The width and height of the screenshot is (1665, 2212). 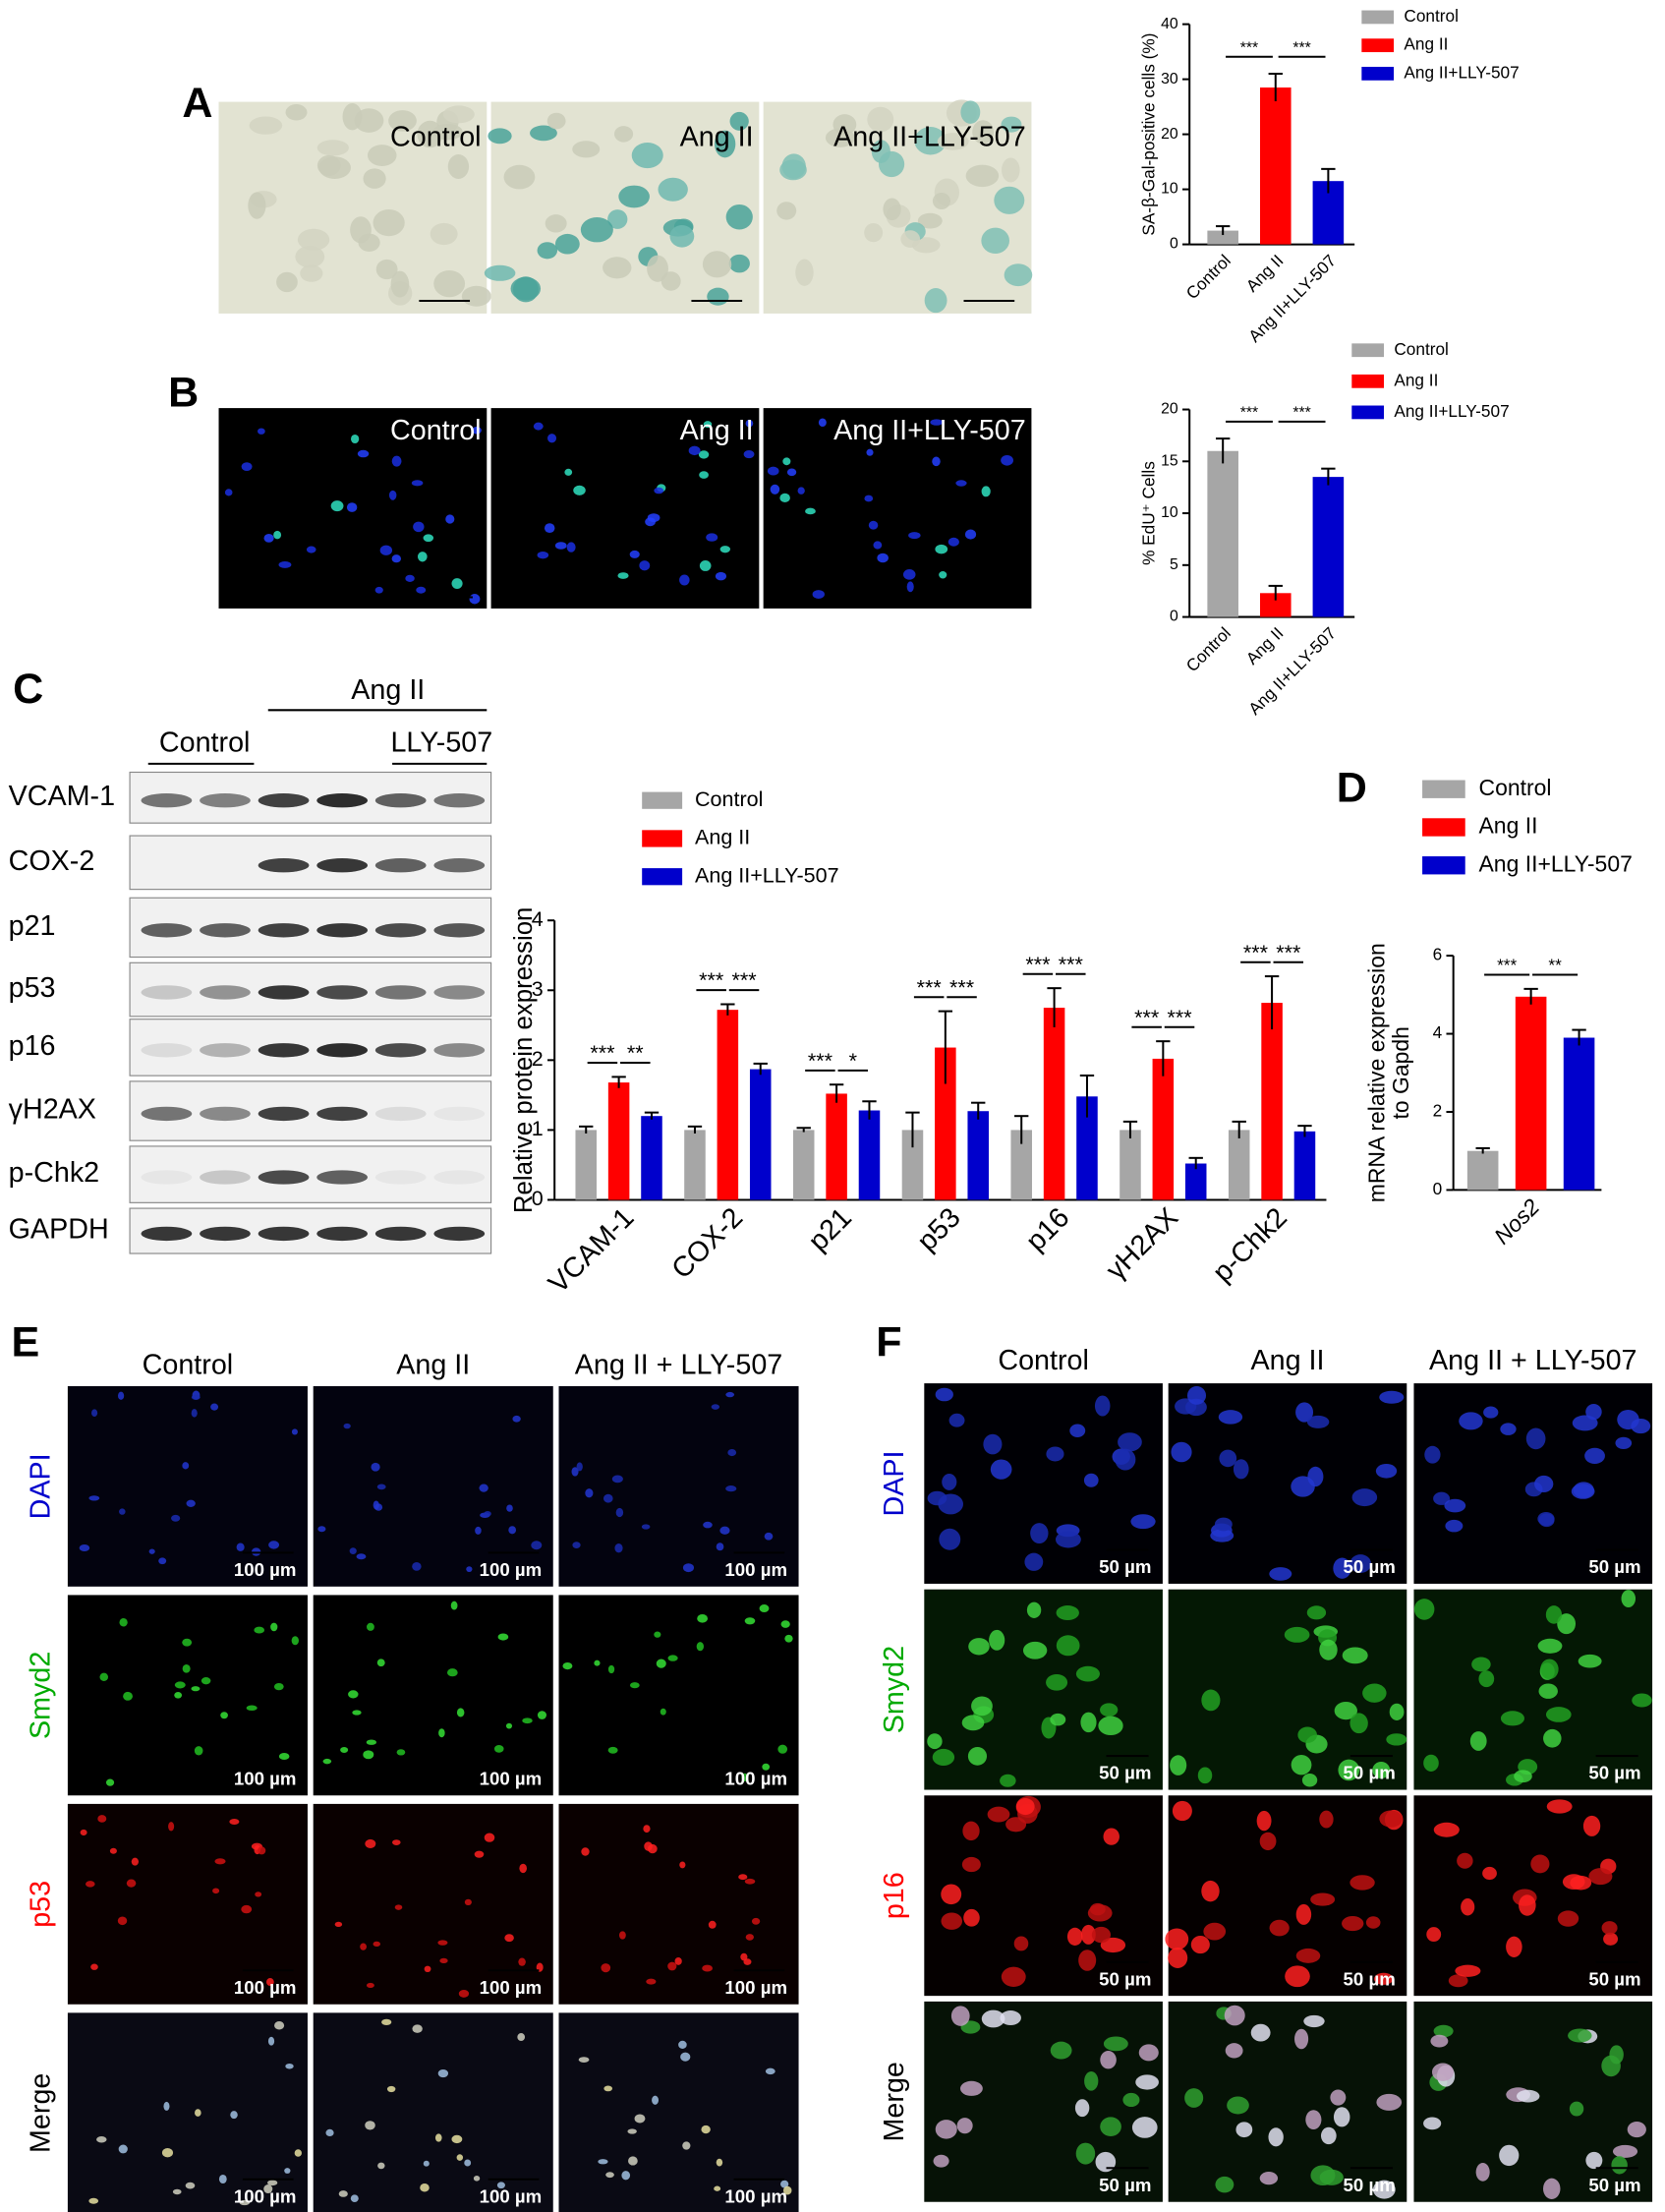 I want to click on x-tick-label: Nos2, so click(x=1516, y=1221).